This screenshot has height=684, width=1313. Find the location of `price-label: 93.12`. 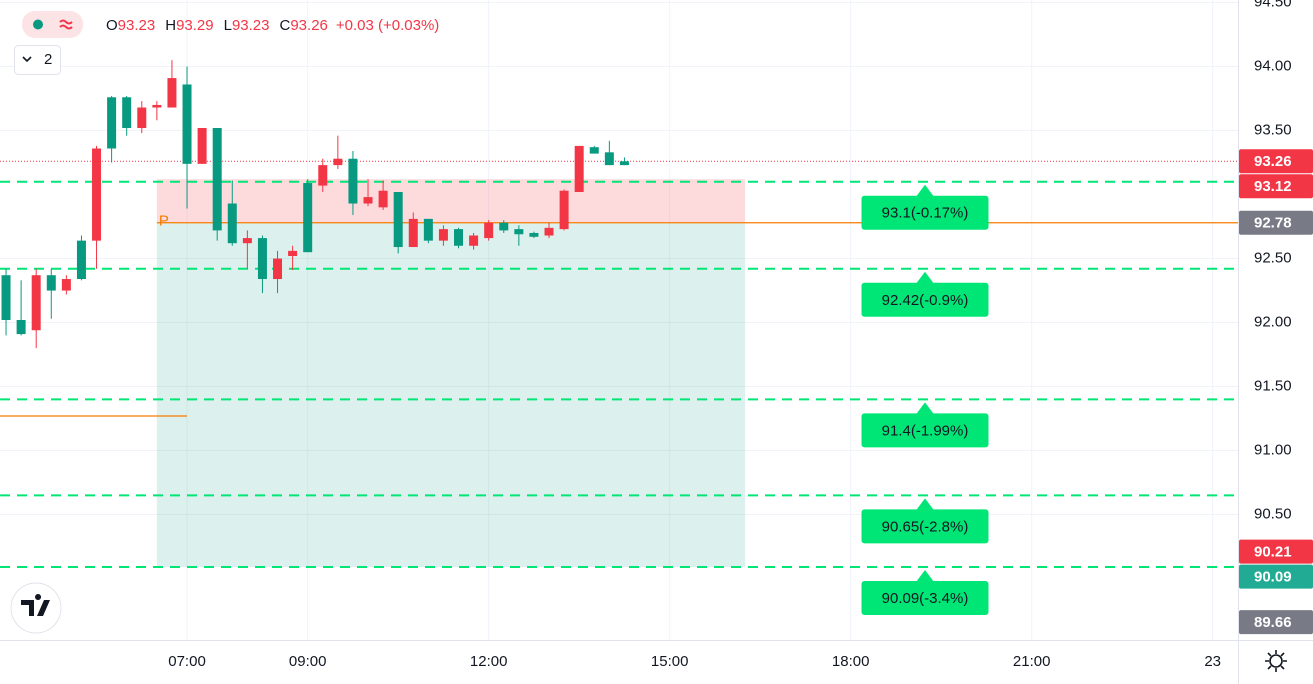

price-label: 93.12 is located at coordinates (1273, 186).